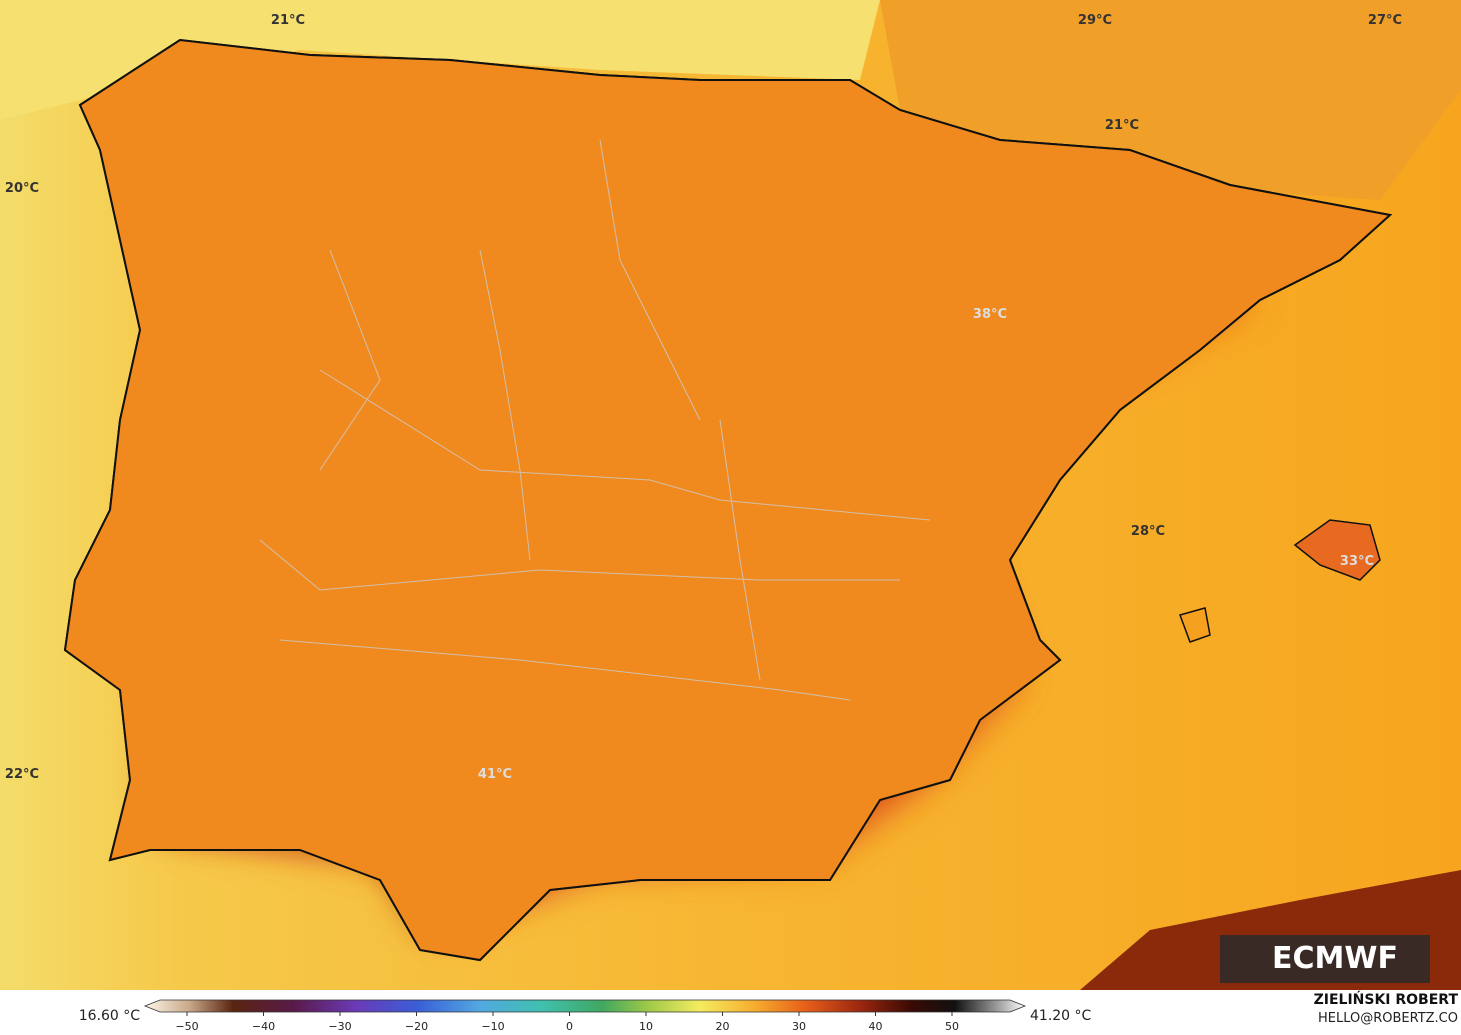 Image resolution: width=1461 pixels, height=1035 pixels. Describe the element at coordinates (1335, 958) in the screenshot. I see `logo: ECMWF` at that location.